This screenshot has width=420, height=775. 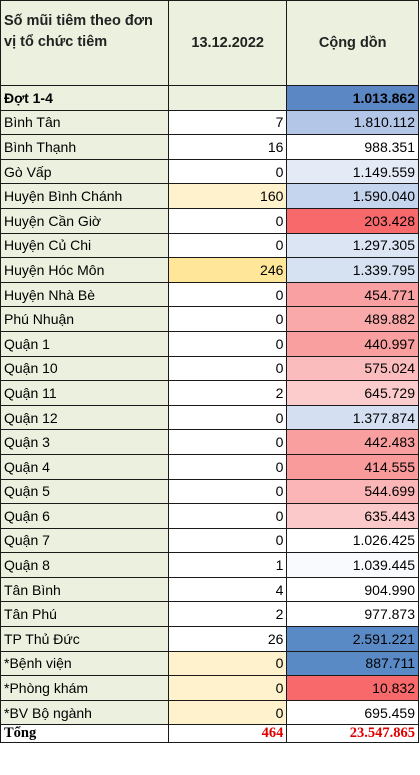 What do you see at coordinates (227, 98) in the screenshot?
I see `day-count` at bounding box center [227, 98].